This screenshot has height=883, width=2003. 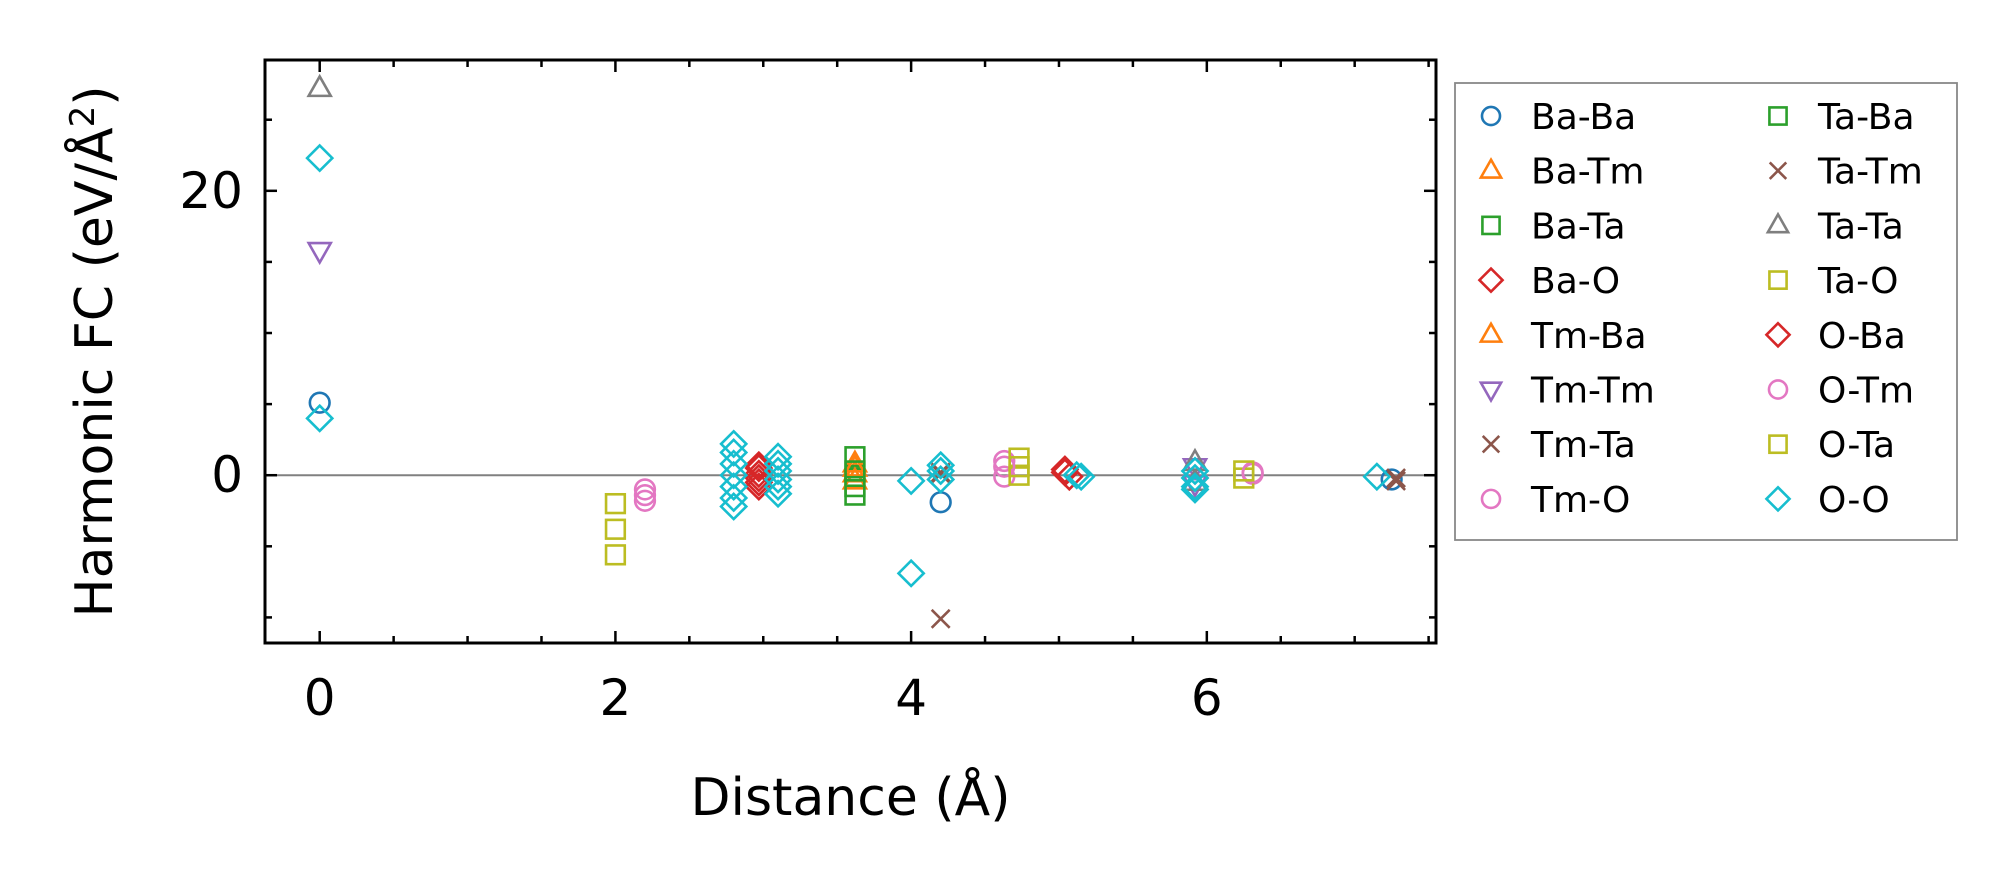 I want to click on legend-entry: Tm-Ta, so click(x=1558, y=445).